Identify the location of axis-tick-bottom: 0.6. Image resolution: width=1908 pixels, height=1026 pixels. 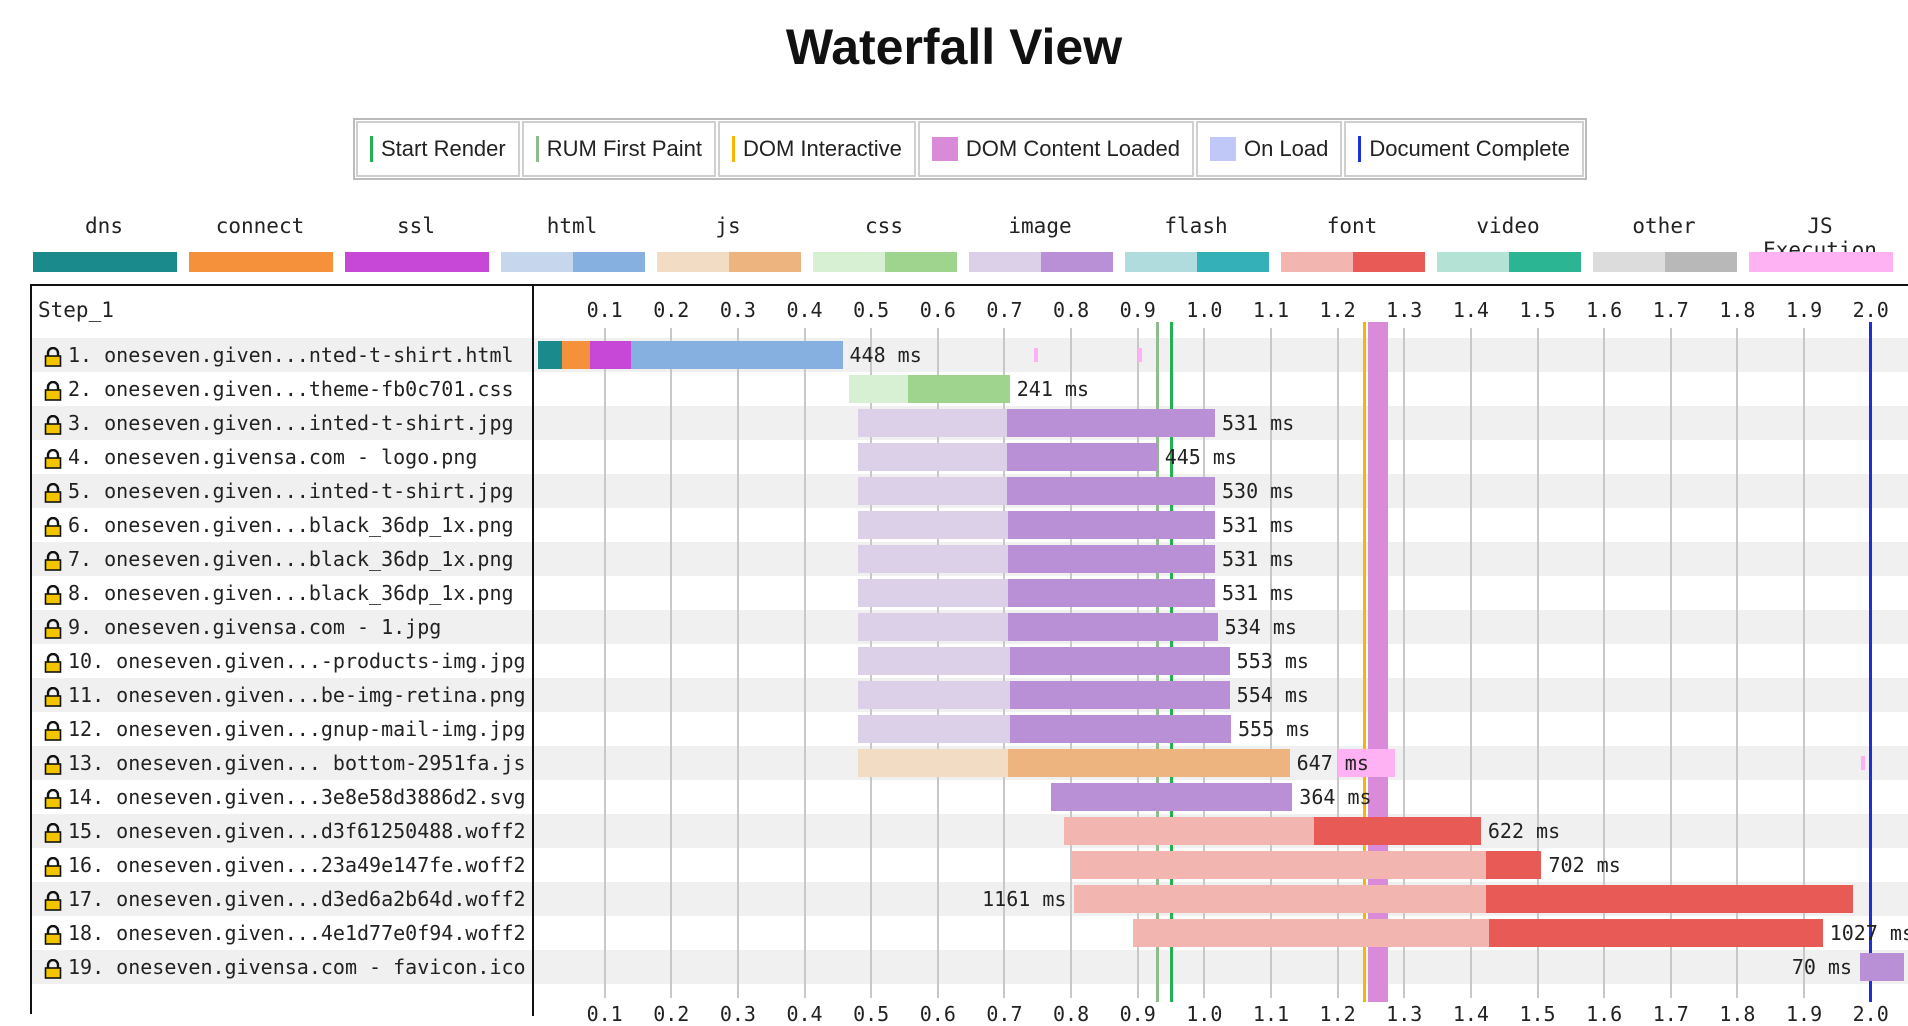
(937, 1014).